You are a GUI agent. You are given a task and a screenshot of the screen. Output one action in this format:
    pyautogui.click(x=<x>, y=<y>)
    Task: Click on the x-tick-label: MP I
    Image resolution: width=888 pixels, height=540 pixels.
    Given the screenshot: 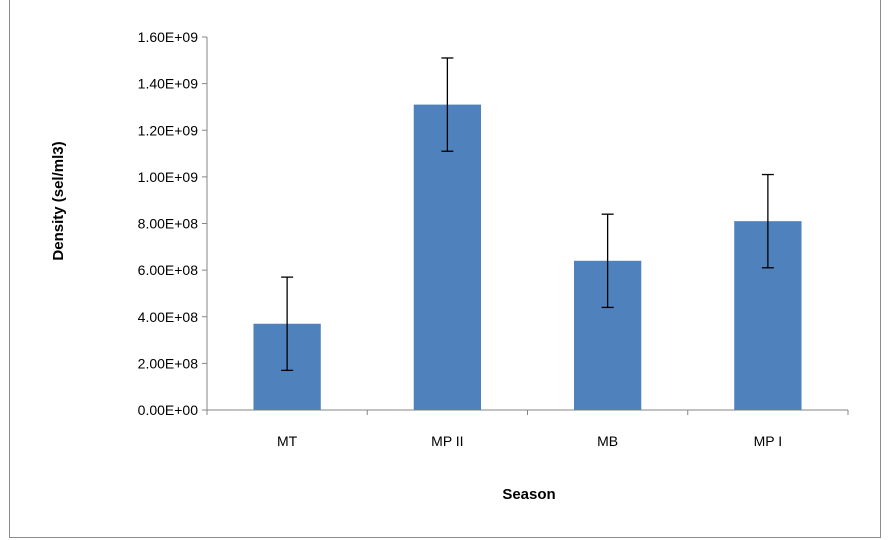 What is the action you would take?
    pyautogui.click(x=768, y=441)
    